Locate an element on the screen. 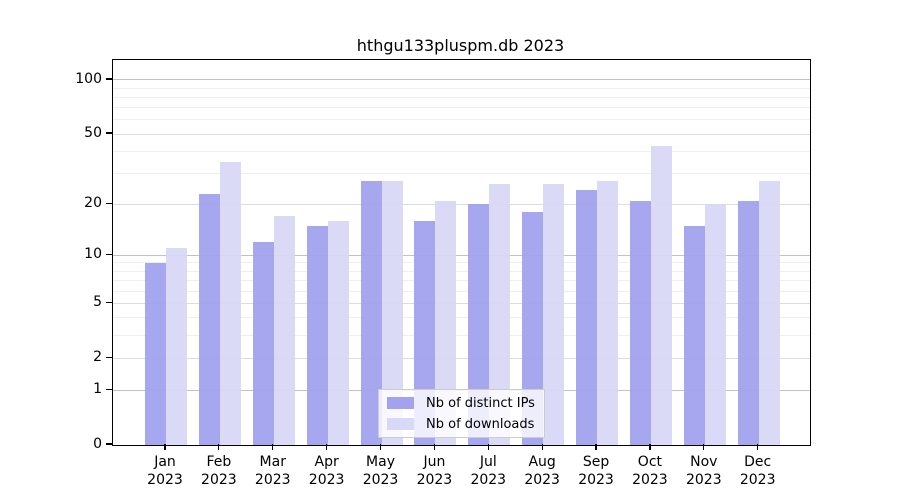  x-tick-label-jul: Jul 2023 is located at coordinates (488, 471).